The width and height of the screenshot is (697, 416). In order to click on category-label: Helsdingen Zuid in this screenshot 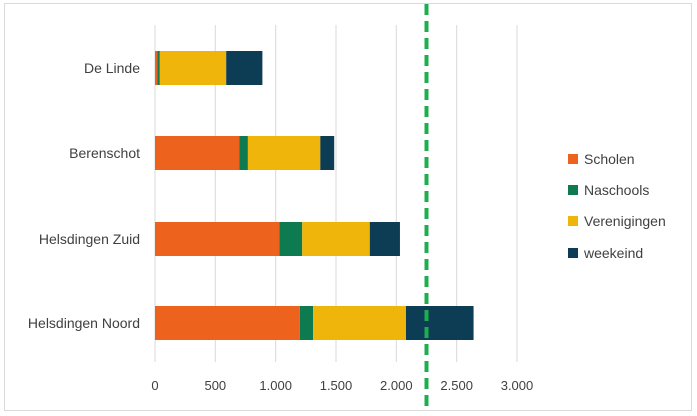, I will do `click(89, 239)`.